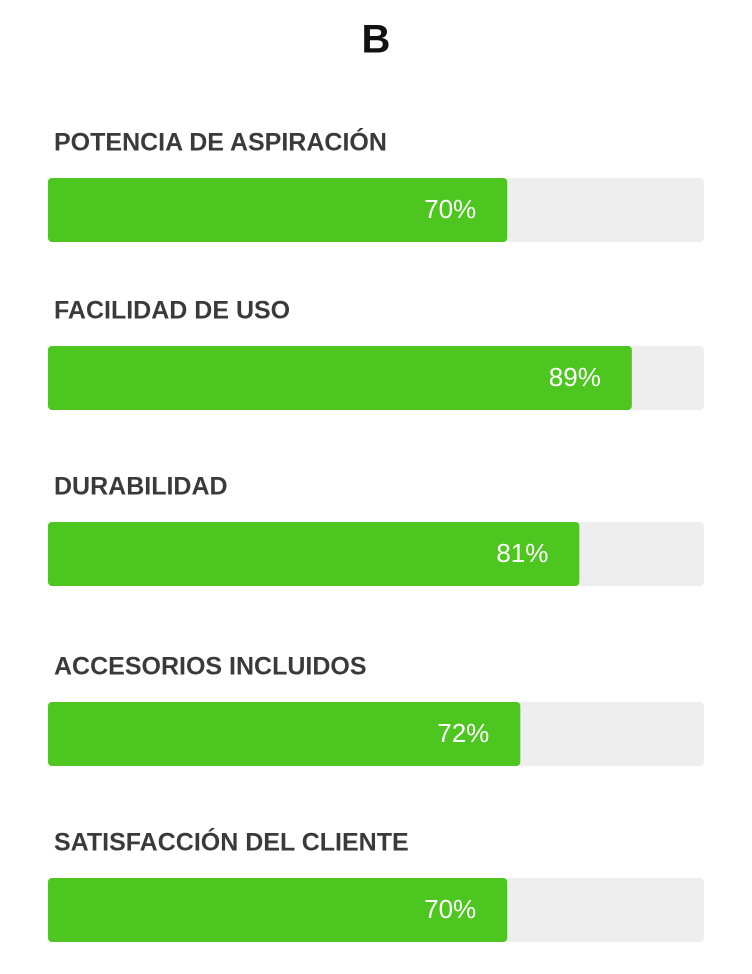 The image size is (752, 974). What do you see at coordinates (231, 842) in the screenshot?
I see `category-label: SATISFACCIÓN DEL CLIENTE` at bounding box center [231, 842].